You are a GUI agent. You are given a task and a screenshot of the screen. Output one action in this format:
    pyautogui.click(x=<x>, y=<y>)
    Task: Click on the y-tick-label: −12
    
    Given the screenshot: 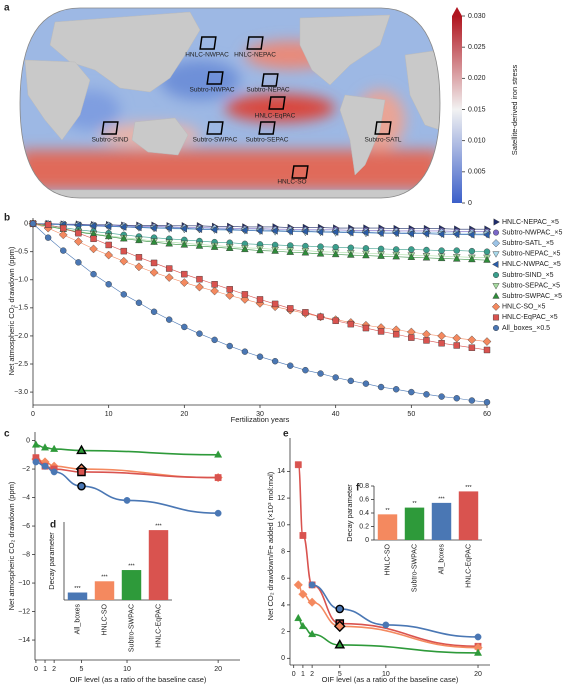 What is the action you would take?
    pyautogui.click(x=24, y=611)
    